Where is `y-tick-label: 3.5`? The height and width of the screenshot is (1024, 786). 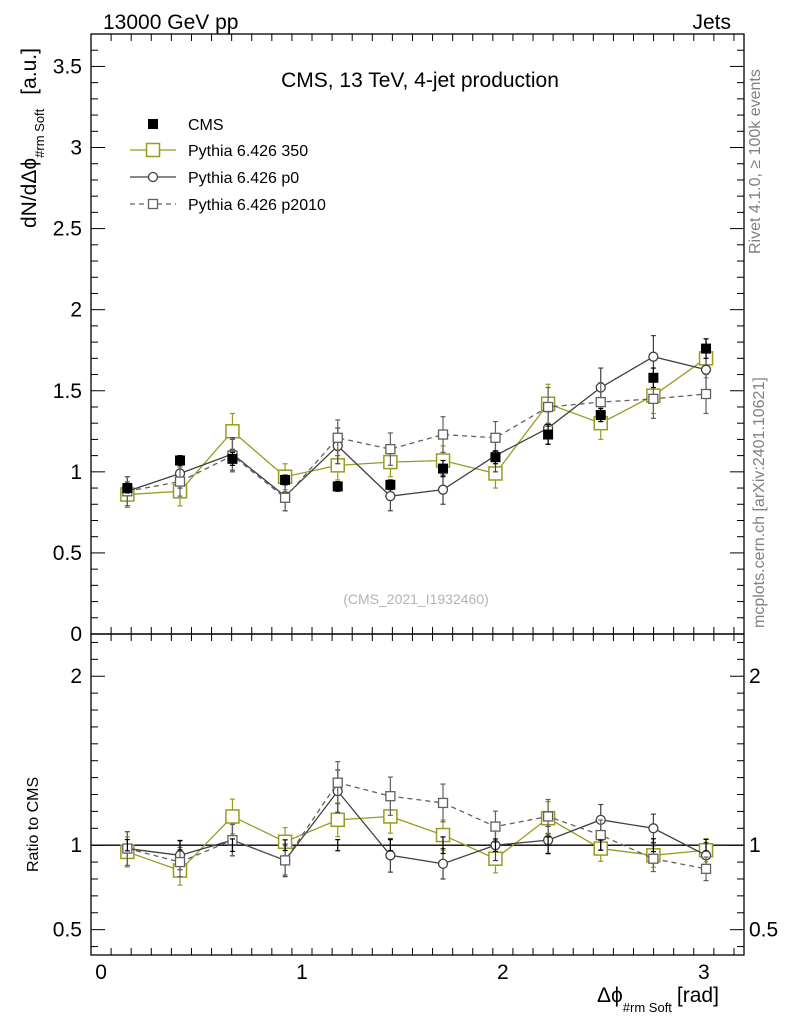
y-tick-label: 3.5 is located at coordinates (67, 66).